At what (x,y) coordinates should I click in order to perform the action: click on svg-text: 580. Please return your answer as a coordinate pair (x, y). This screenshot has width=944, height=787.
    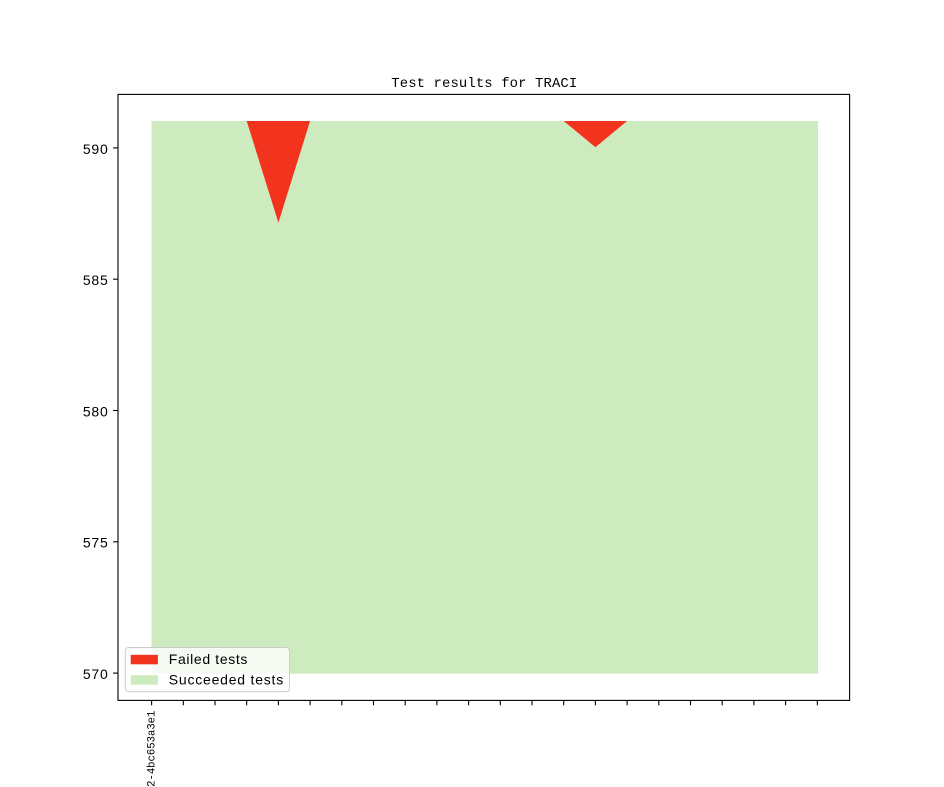
    Looking at the image, I should click on (96, 411).